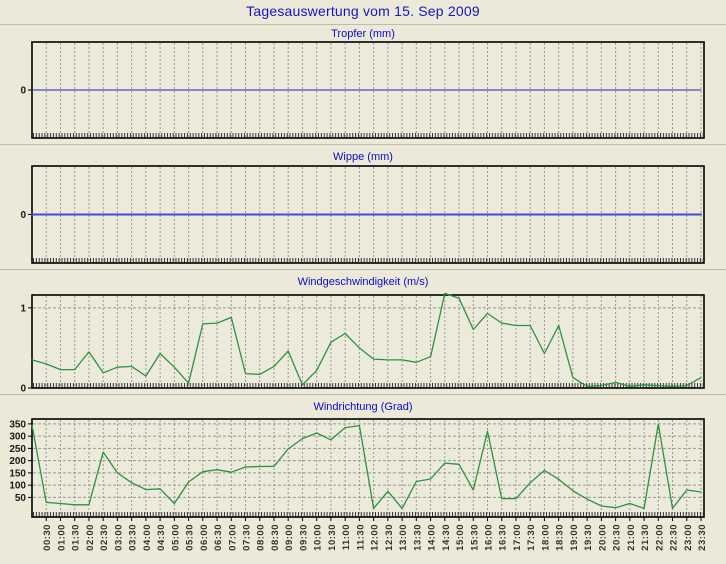 Image resolution: width=726 pixels, height=564 pixels. I want to click on svg-text: 15:00, so click(460, 537).